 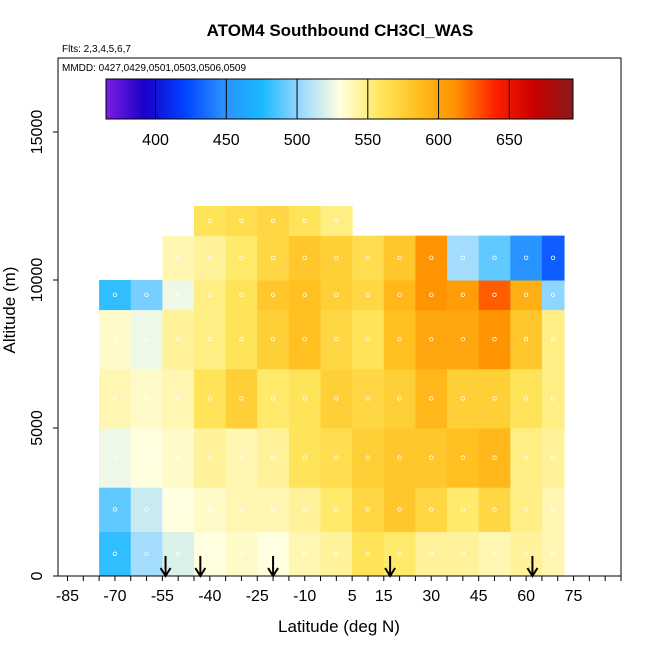 What do you see at coordinates (304, 596) in the screenshot?
I see `x-tick-label: -10` at bounding box center [304, 596].